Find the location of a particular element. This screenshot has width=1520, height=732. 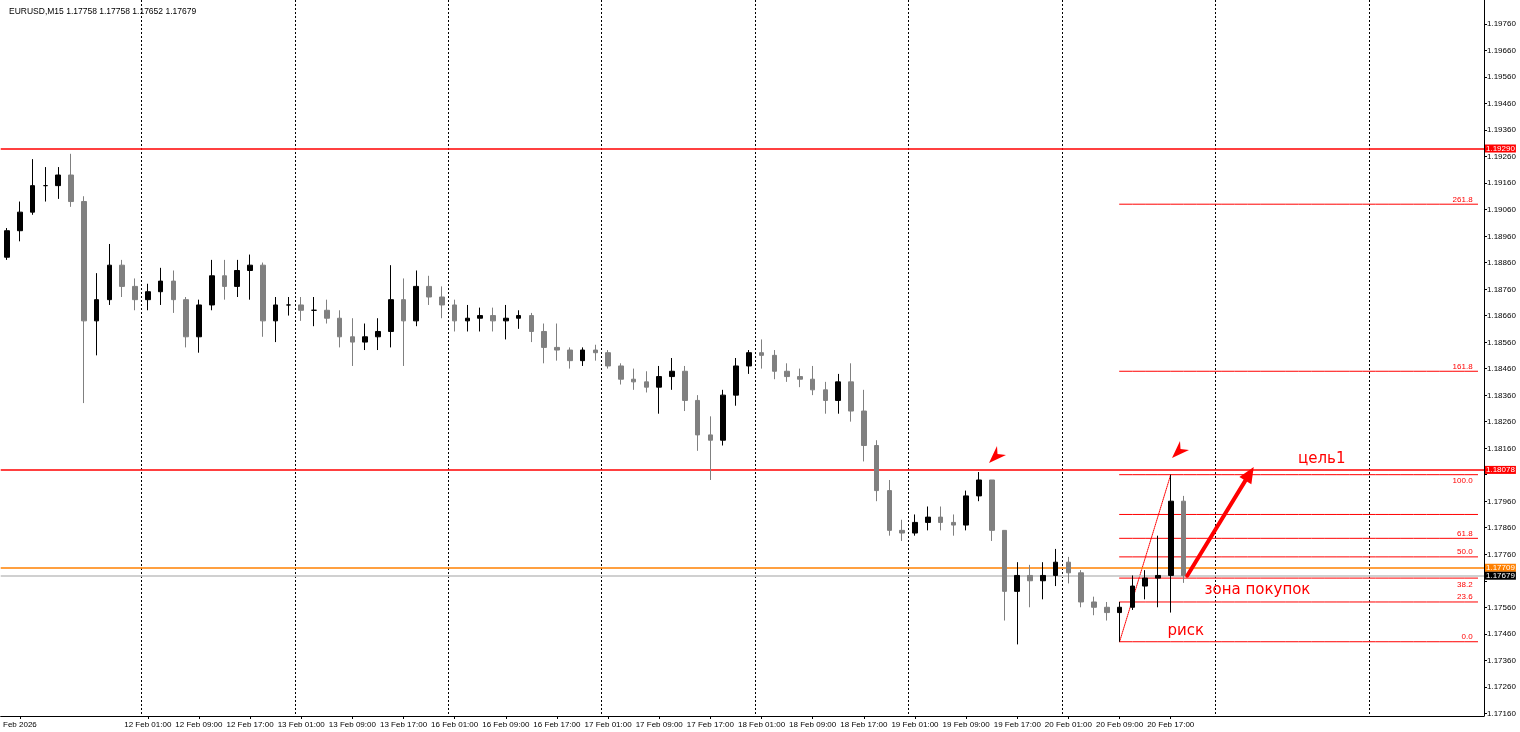

annotation: зона покупок is located at coordinates (1257, 589).